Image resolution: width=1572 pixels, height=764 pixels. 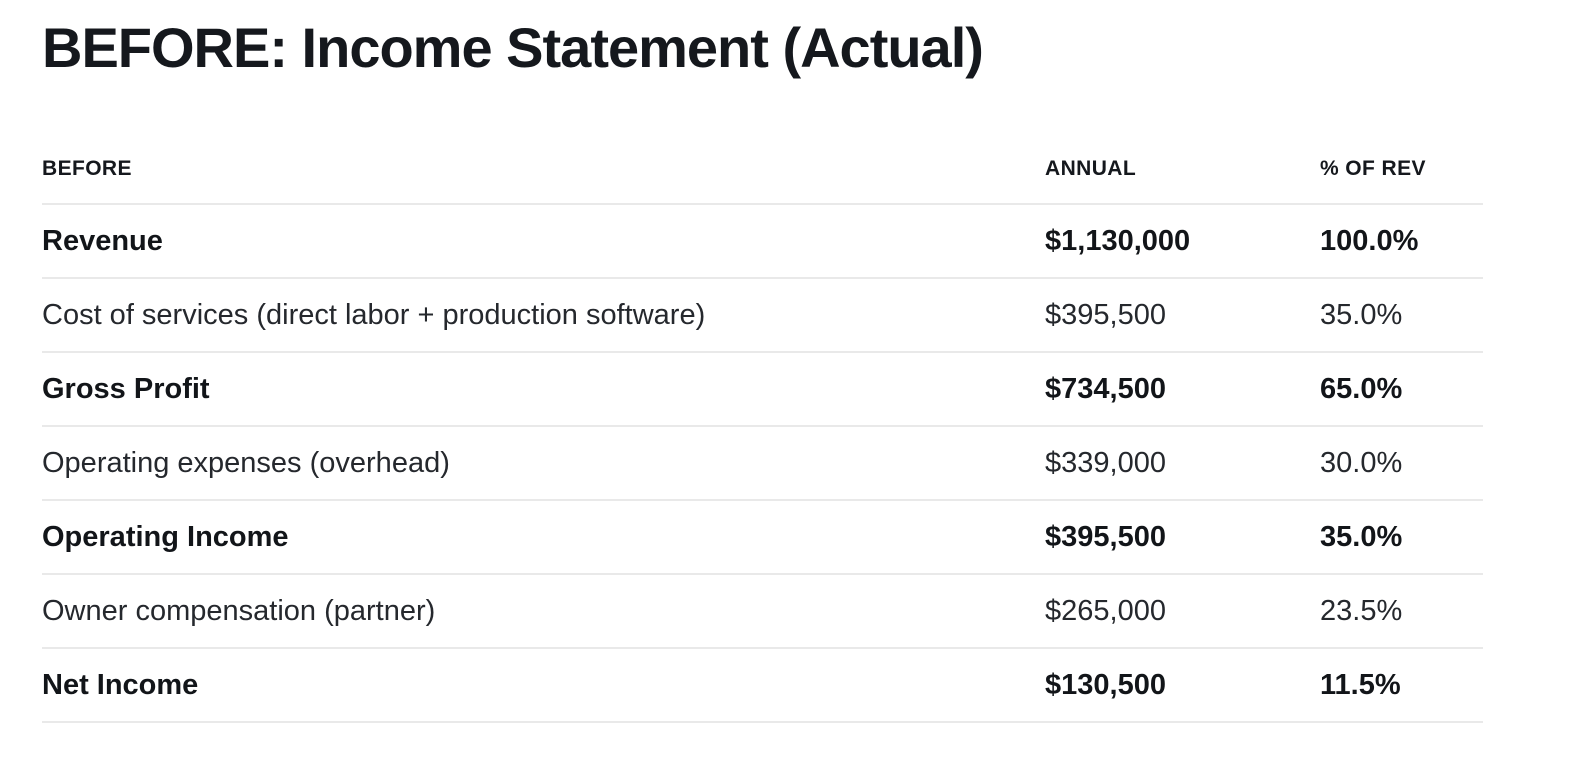 I want to click on row-annual-value: $734,500, so click(x=1105, y=388).